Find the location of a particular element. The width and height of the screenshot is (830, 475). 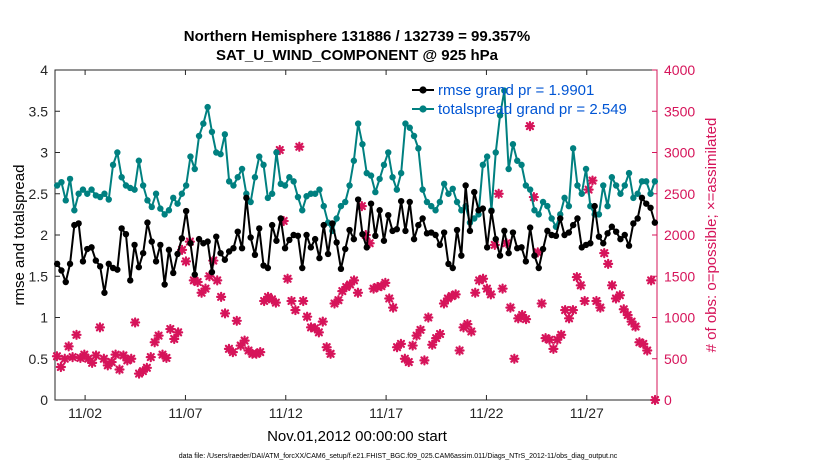

legend-label-rmse: rmse grand pr = 1.9901 is located at coordinates (516, 90).